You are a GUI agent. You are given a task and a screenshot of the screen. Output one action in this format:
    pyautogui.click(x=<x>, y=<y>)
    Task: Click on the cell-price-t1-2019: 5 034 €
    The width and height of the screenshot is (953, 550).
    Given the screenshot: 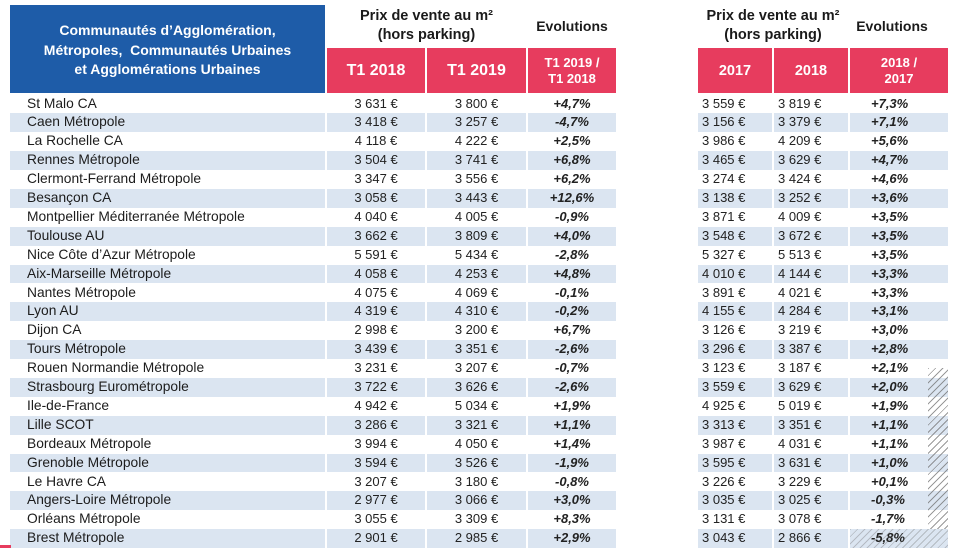 What is the action you would take?
    pyautogui.click(x=476, y=405)
    